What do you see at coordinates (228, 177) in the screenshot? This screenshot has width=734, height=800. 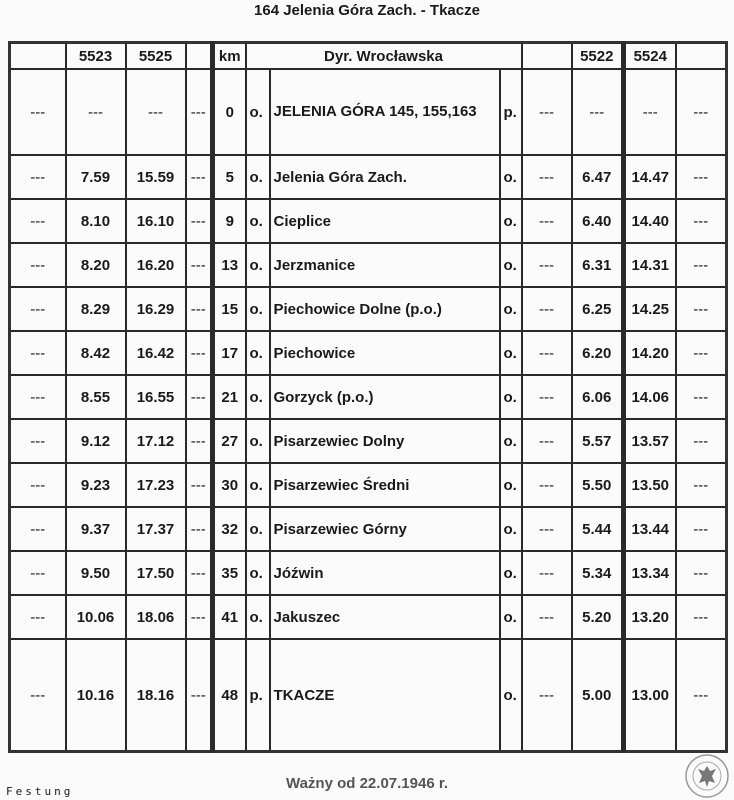 I see `km: 5` at bounding box center [228, 177].